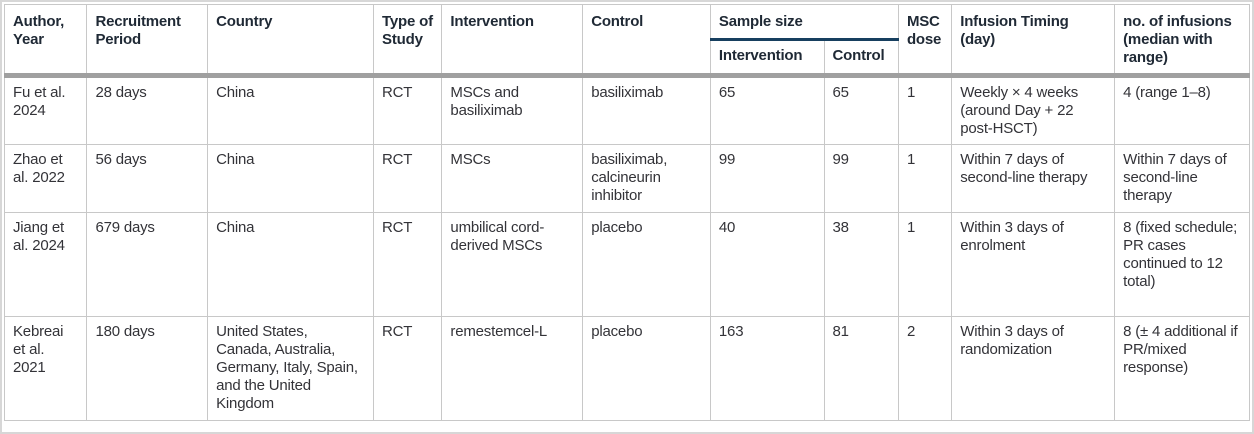 The width and height of the screenshot is (1254, 434). Describe the element at coordinates (804, 22) in the screenshot. I see `col-group-header-sample-size: Sample size` at that location.